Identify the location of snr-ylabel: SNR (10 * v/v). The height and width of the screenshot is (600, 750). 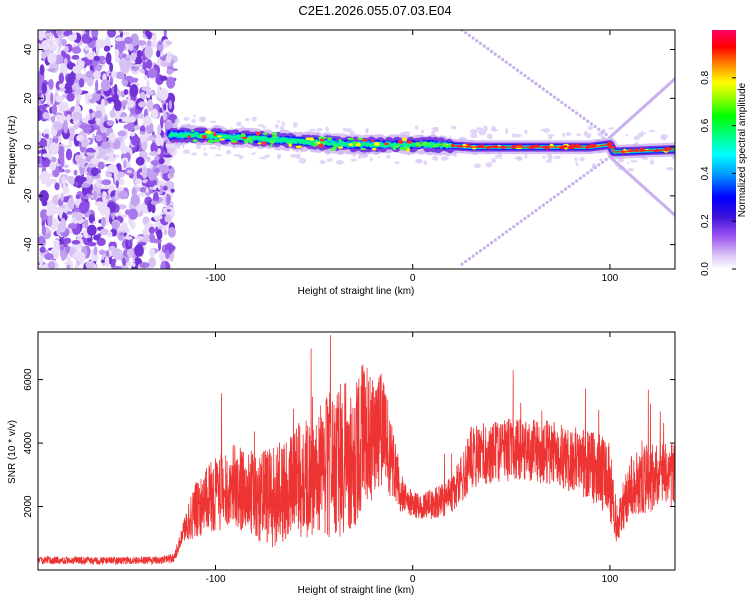
(12, 452).